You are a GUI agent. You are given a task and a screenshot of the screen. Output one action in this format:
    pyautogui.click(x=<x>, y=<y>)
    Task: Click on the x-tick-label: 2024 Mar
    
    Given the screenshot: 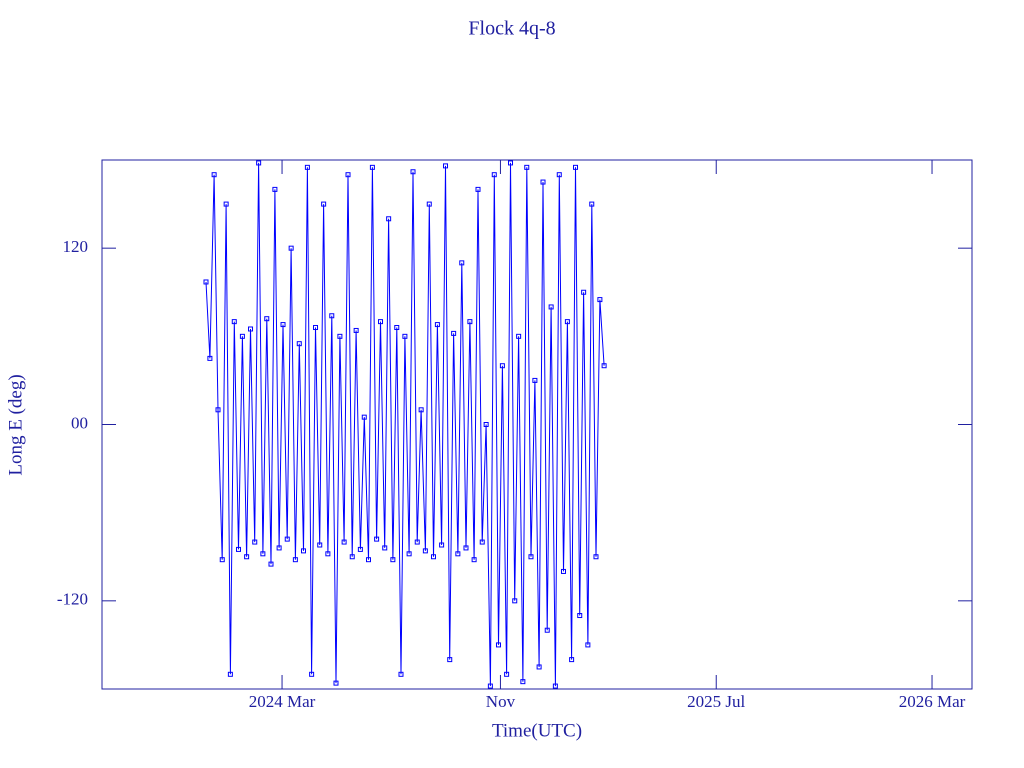 What is the action you would take?
    pyautogui.click(x=282, y=701)
    